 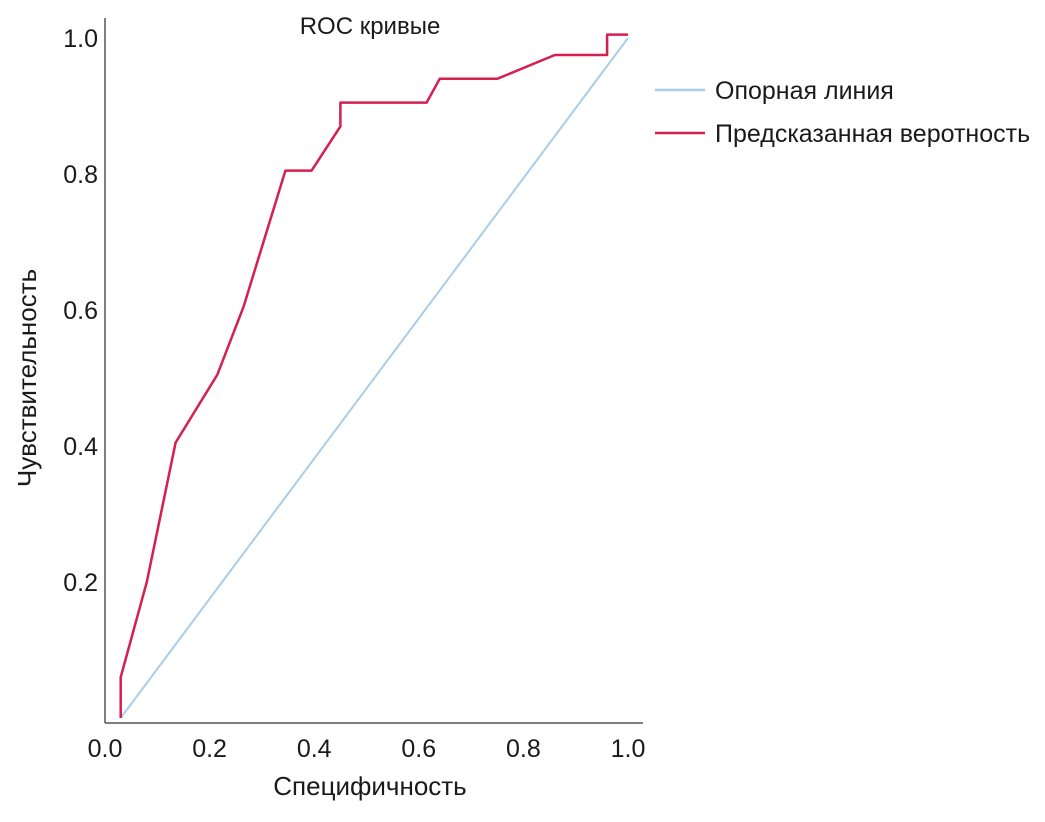 What do you see at coordinates (367, 749) in the screenshot?
I see `x-ticks: 0.0 0.2 0.4 0.6 0.8 1.0` at bounding box center [367, 749].